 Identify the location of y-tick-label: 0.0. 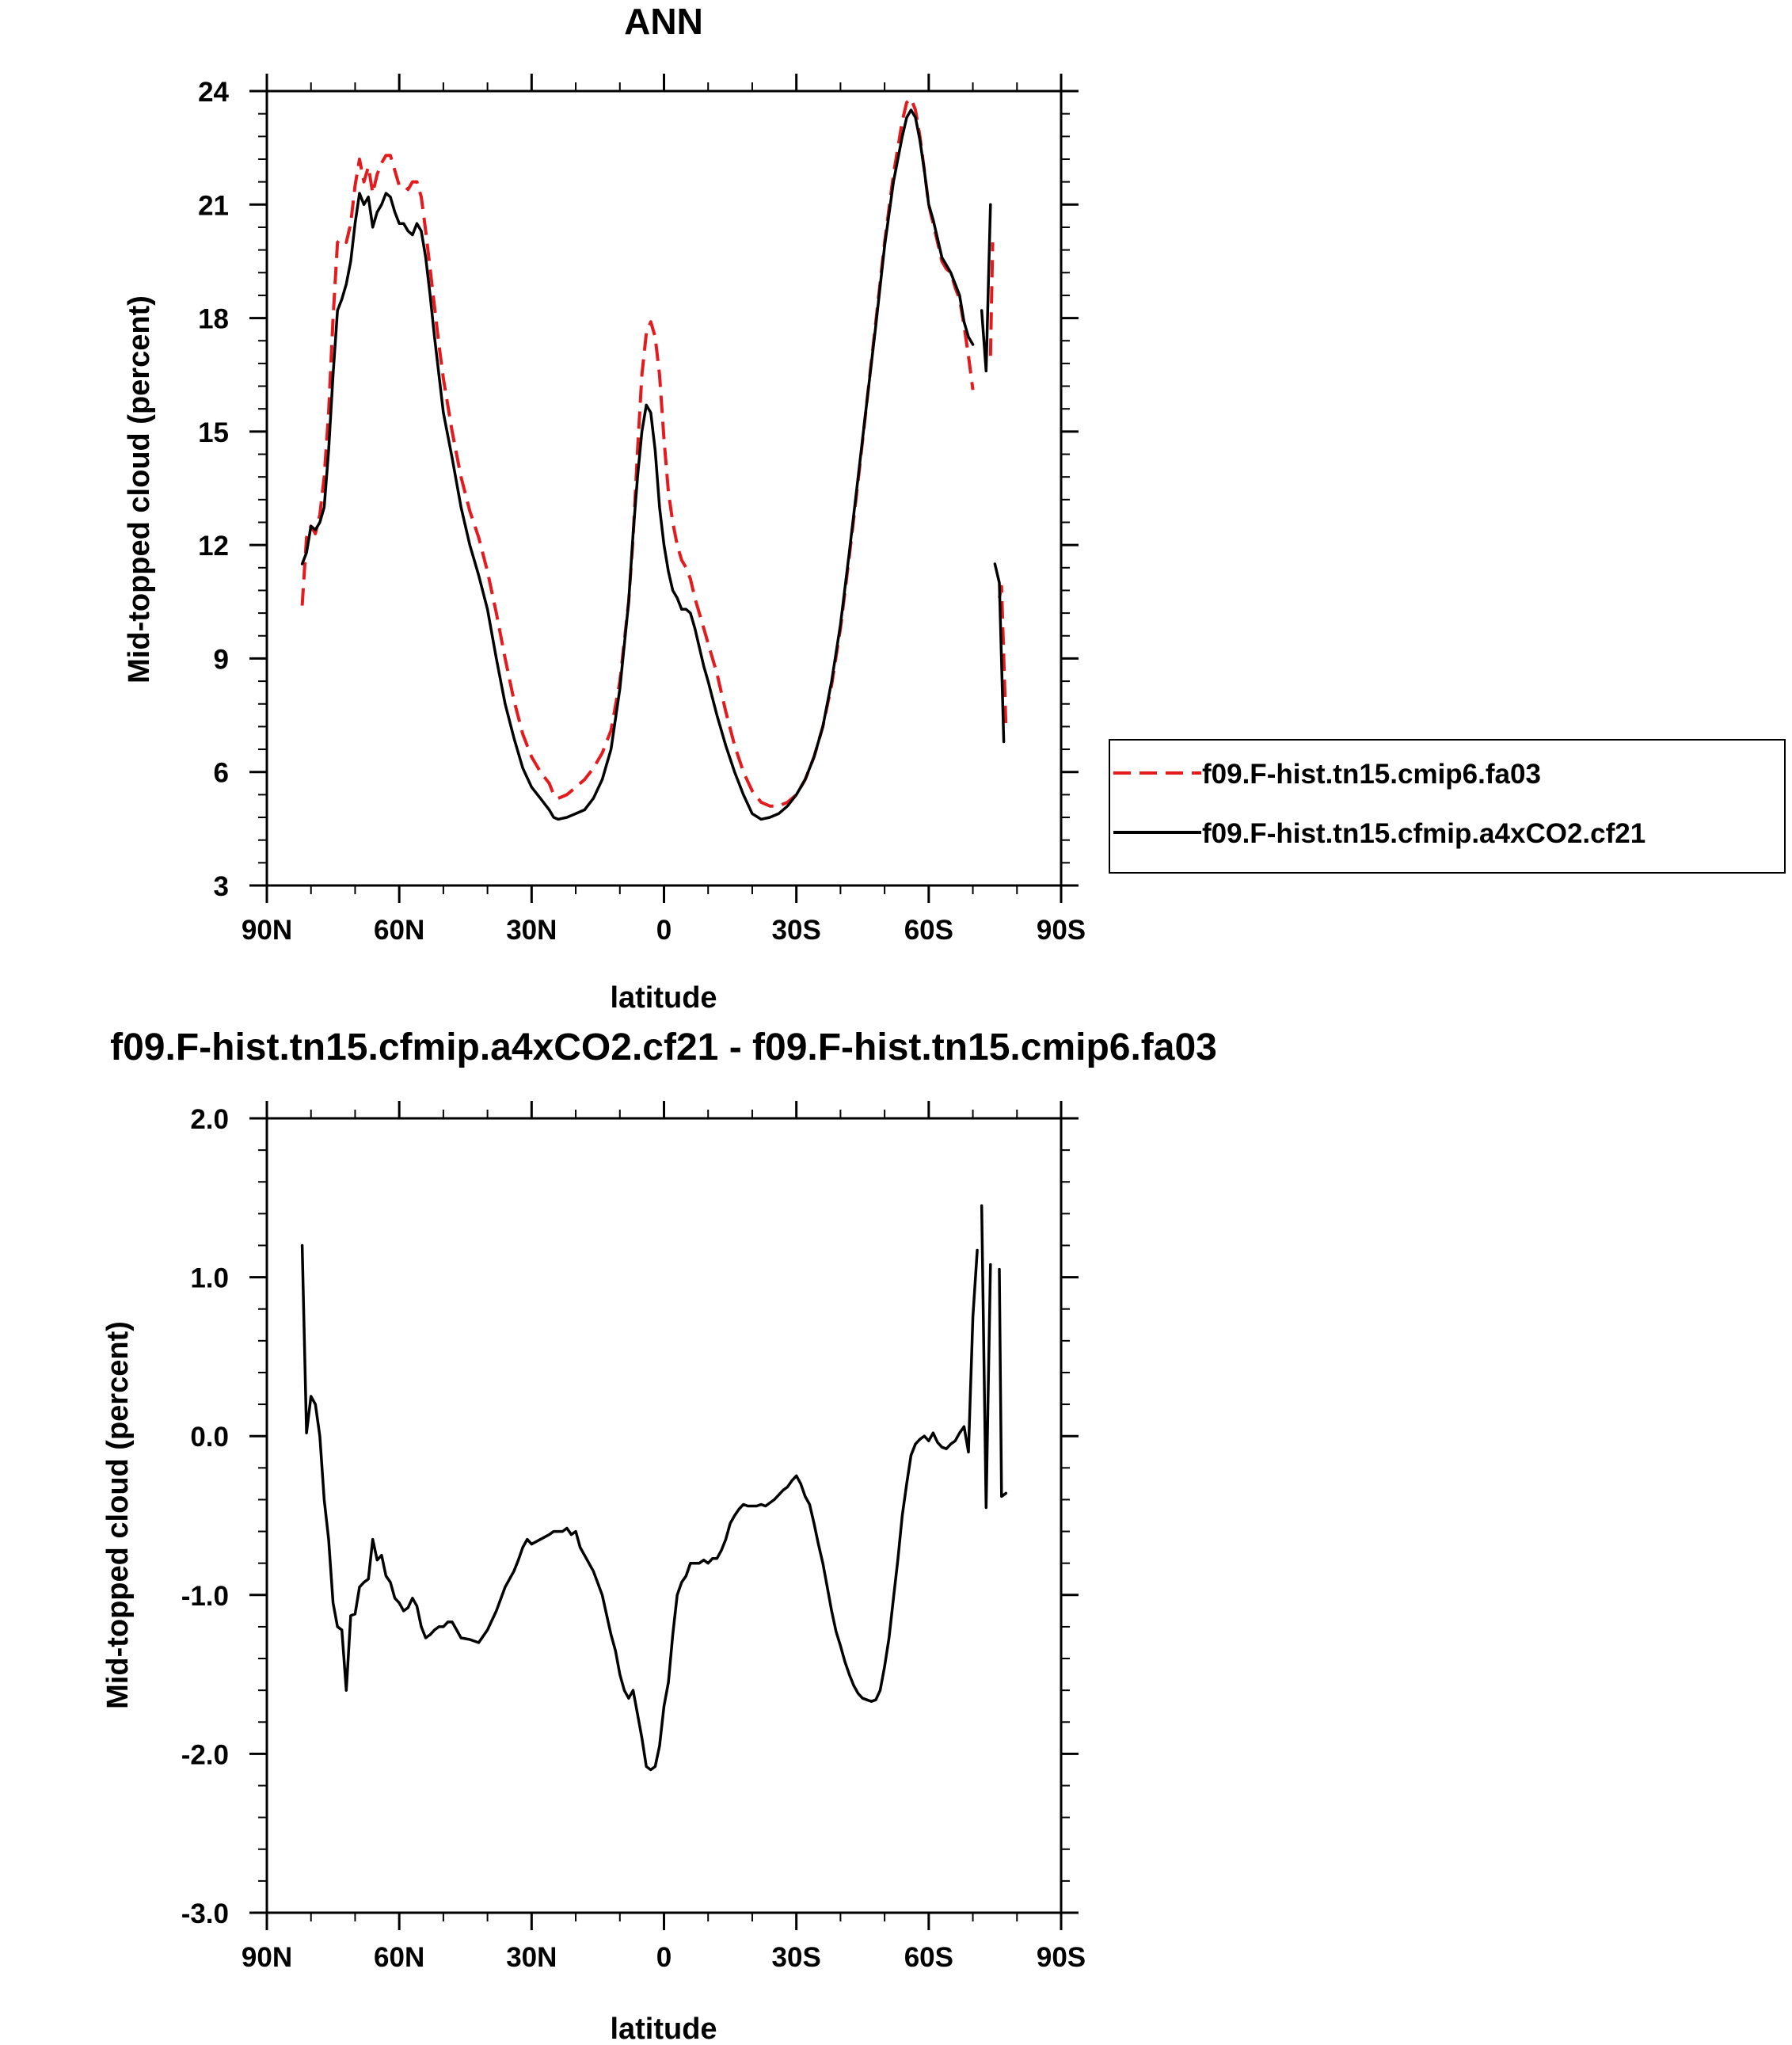
(210, 1437).